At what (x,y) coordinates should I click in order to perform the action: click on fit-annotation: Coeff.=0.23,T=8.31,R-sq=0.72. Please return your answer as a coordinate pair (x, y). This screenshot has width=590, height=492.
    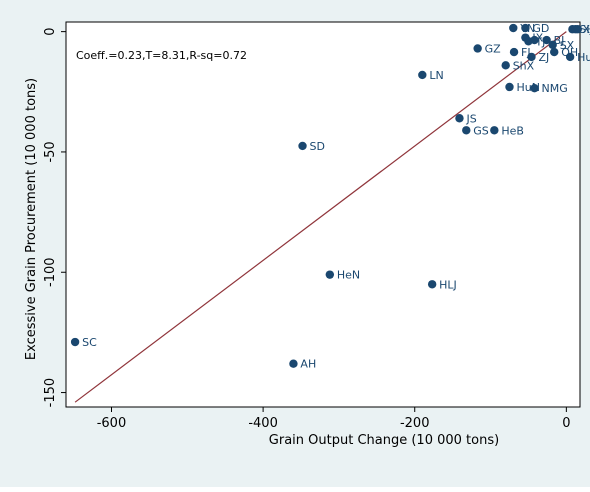
    Looking at the image, I should click on (161, 55).